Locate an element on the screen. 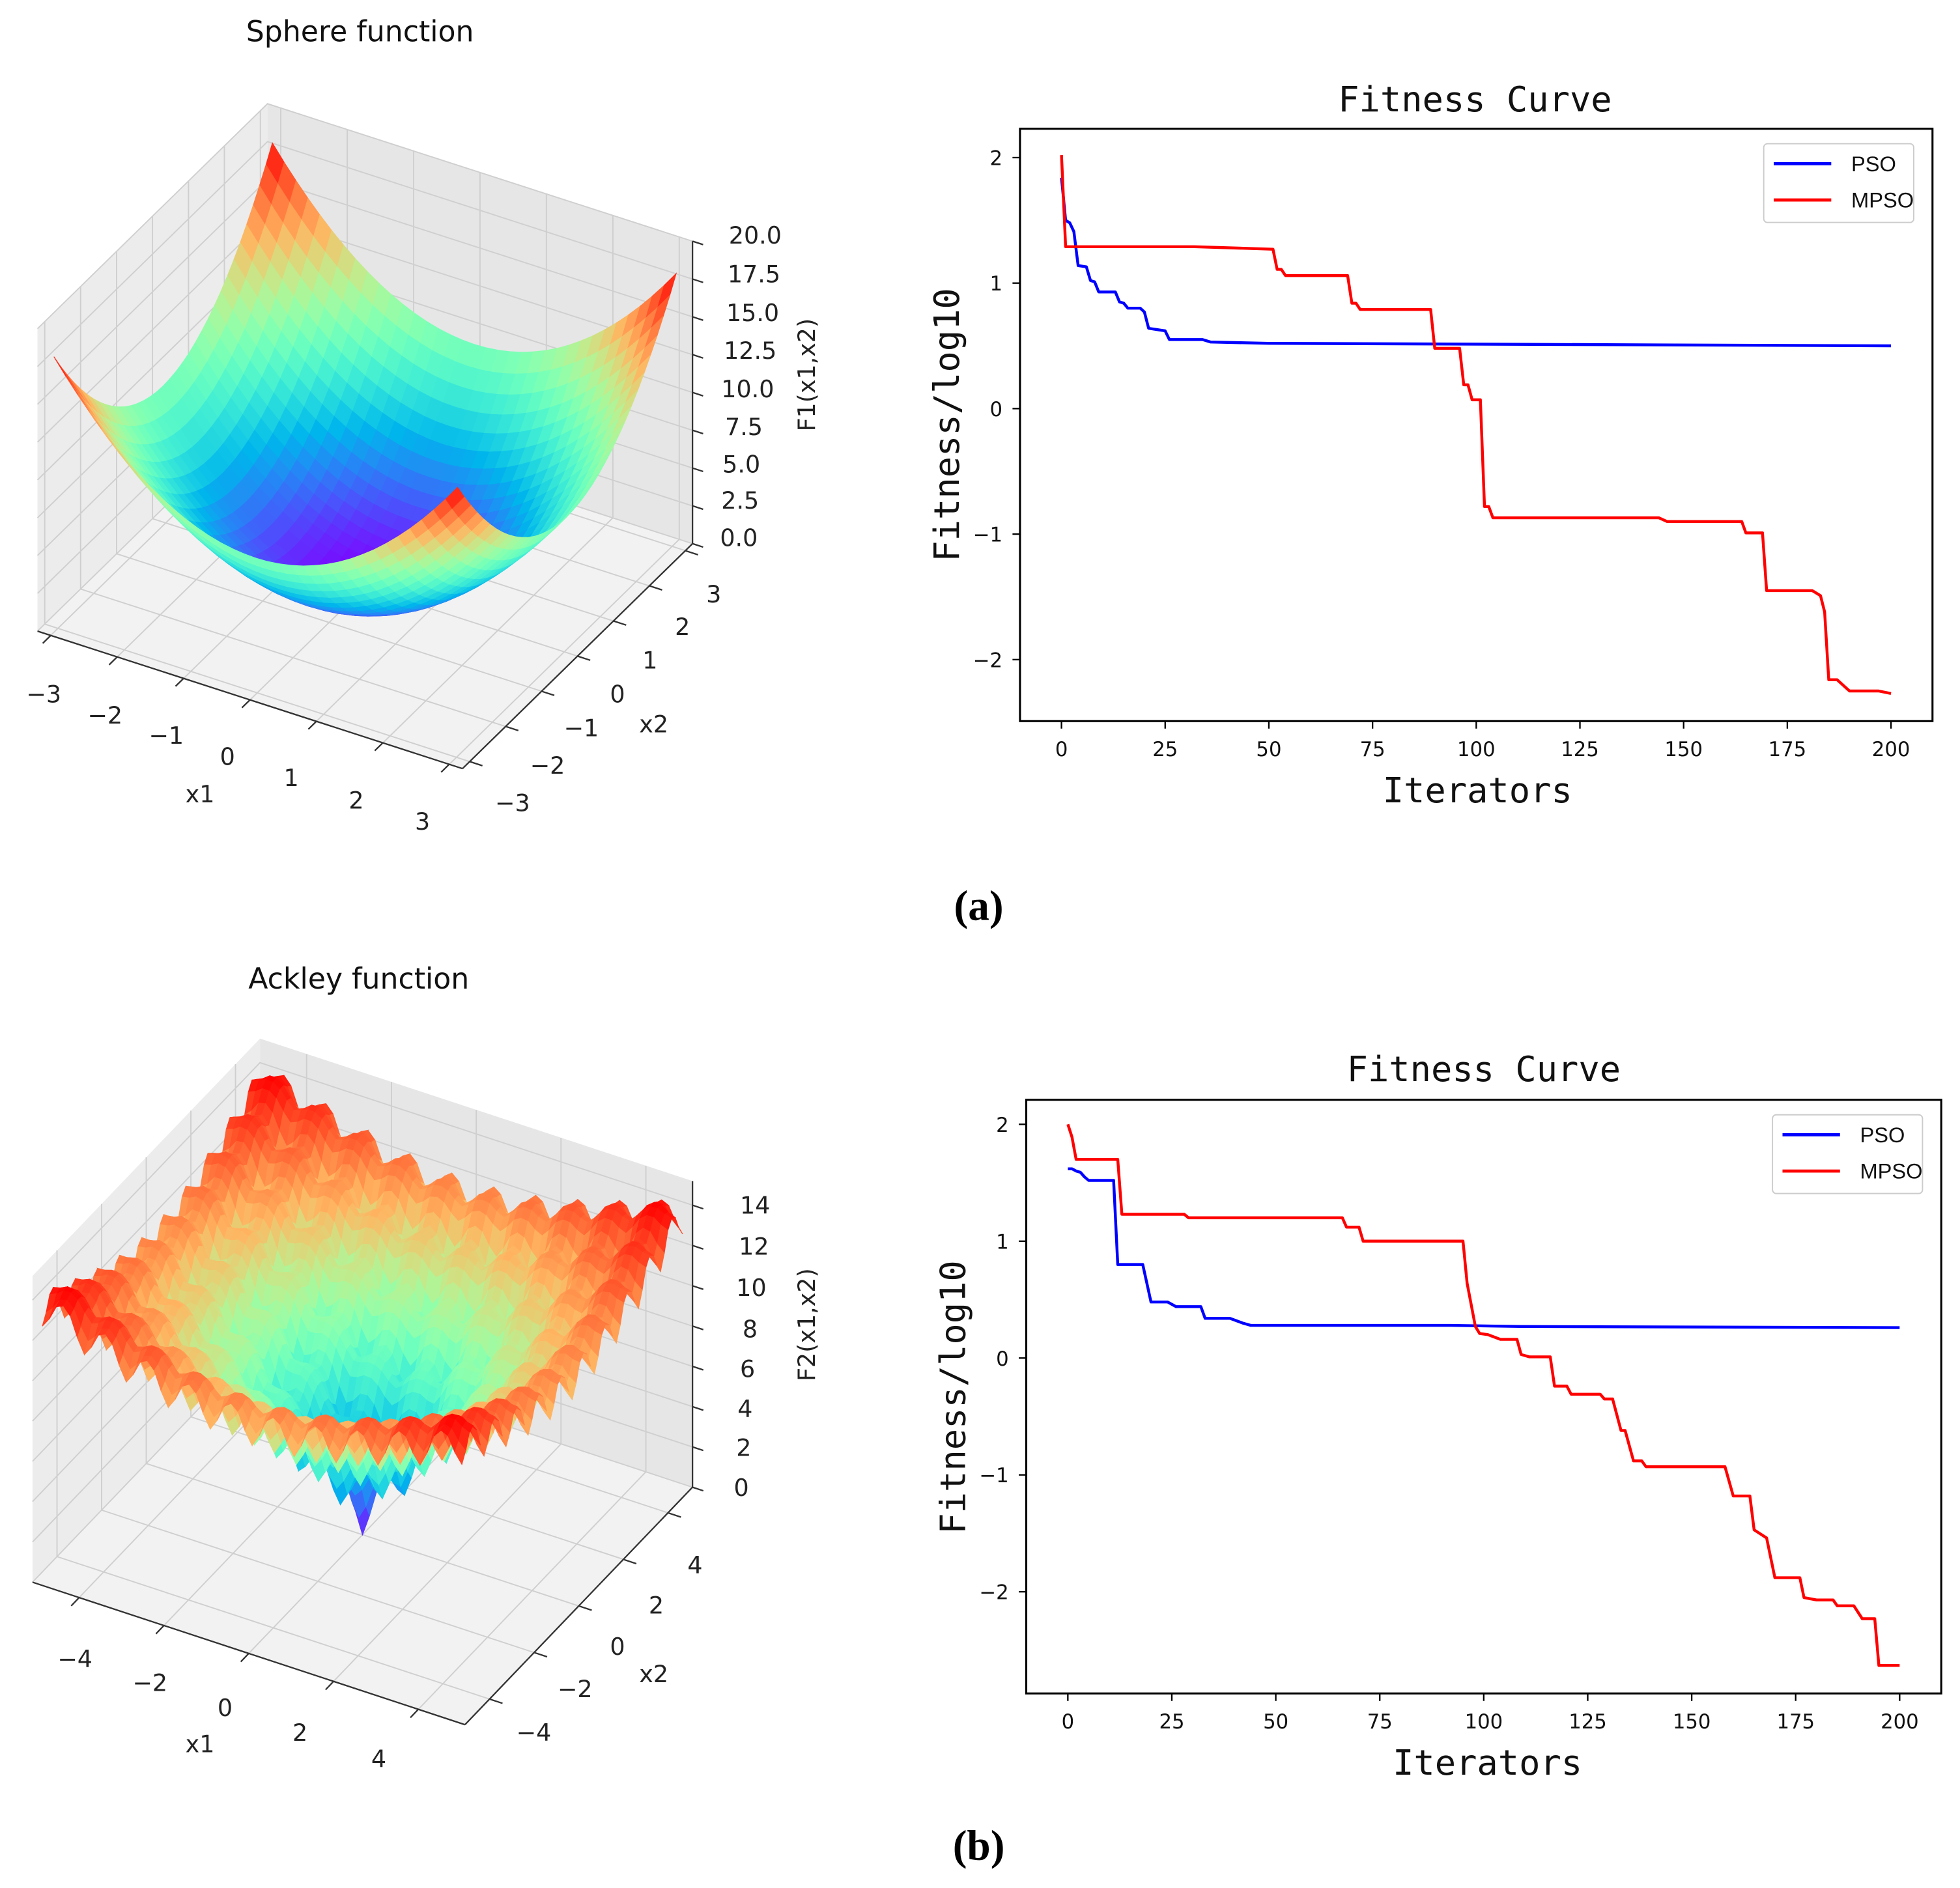 This screenshot has width=1960, height=1888. z-tick-label: 2.5 is located at coordinates (740, 500).